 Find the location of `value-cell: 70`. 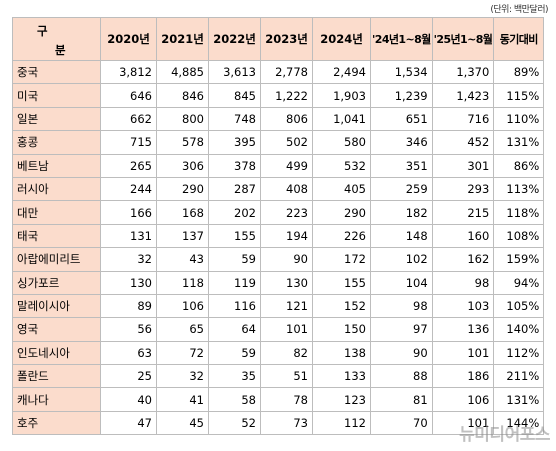

value-cell: 70 is located at coordinates (401, 423).